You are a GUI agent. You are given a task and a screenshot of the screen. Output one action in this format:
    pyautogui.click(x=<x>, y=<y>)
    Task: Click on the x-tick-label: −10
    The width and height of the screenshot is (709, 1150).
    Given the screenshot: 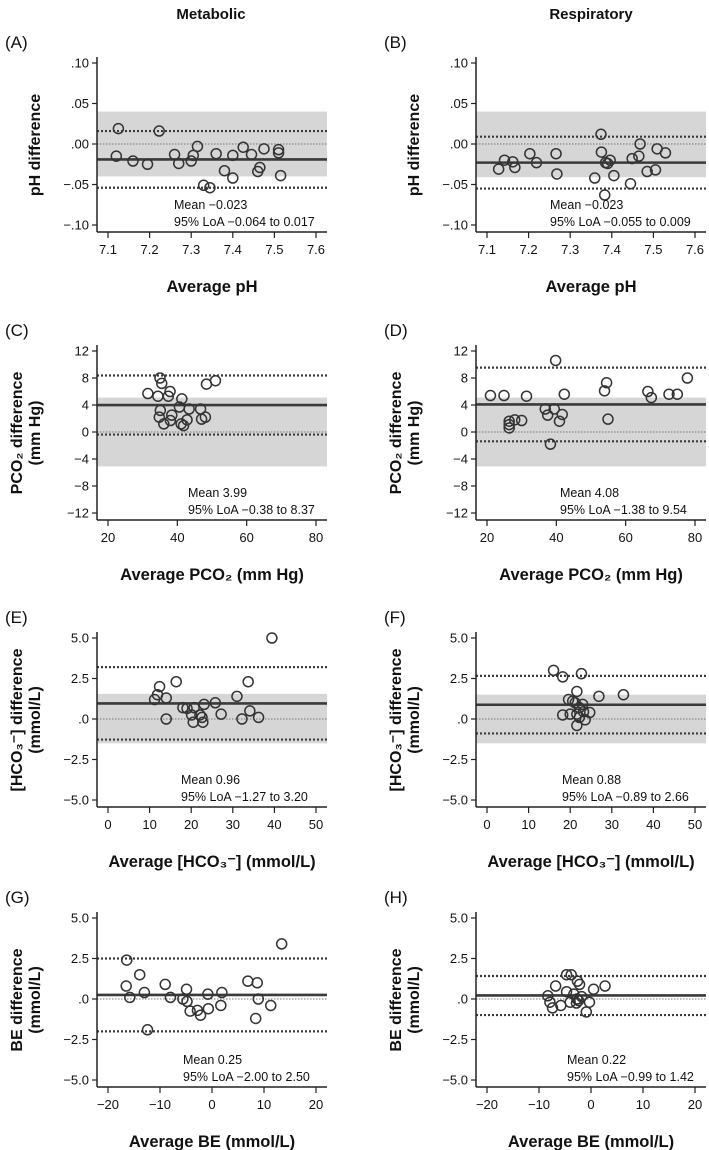 What is the action you would take?
    pyautogui.click(x=160, y=1104)
    